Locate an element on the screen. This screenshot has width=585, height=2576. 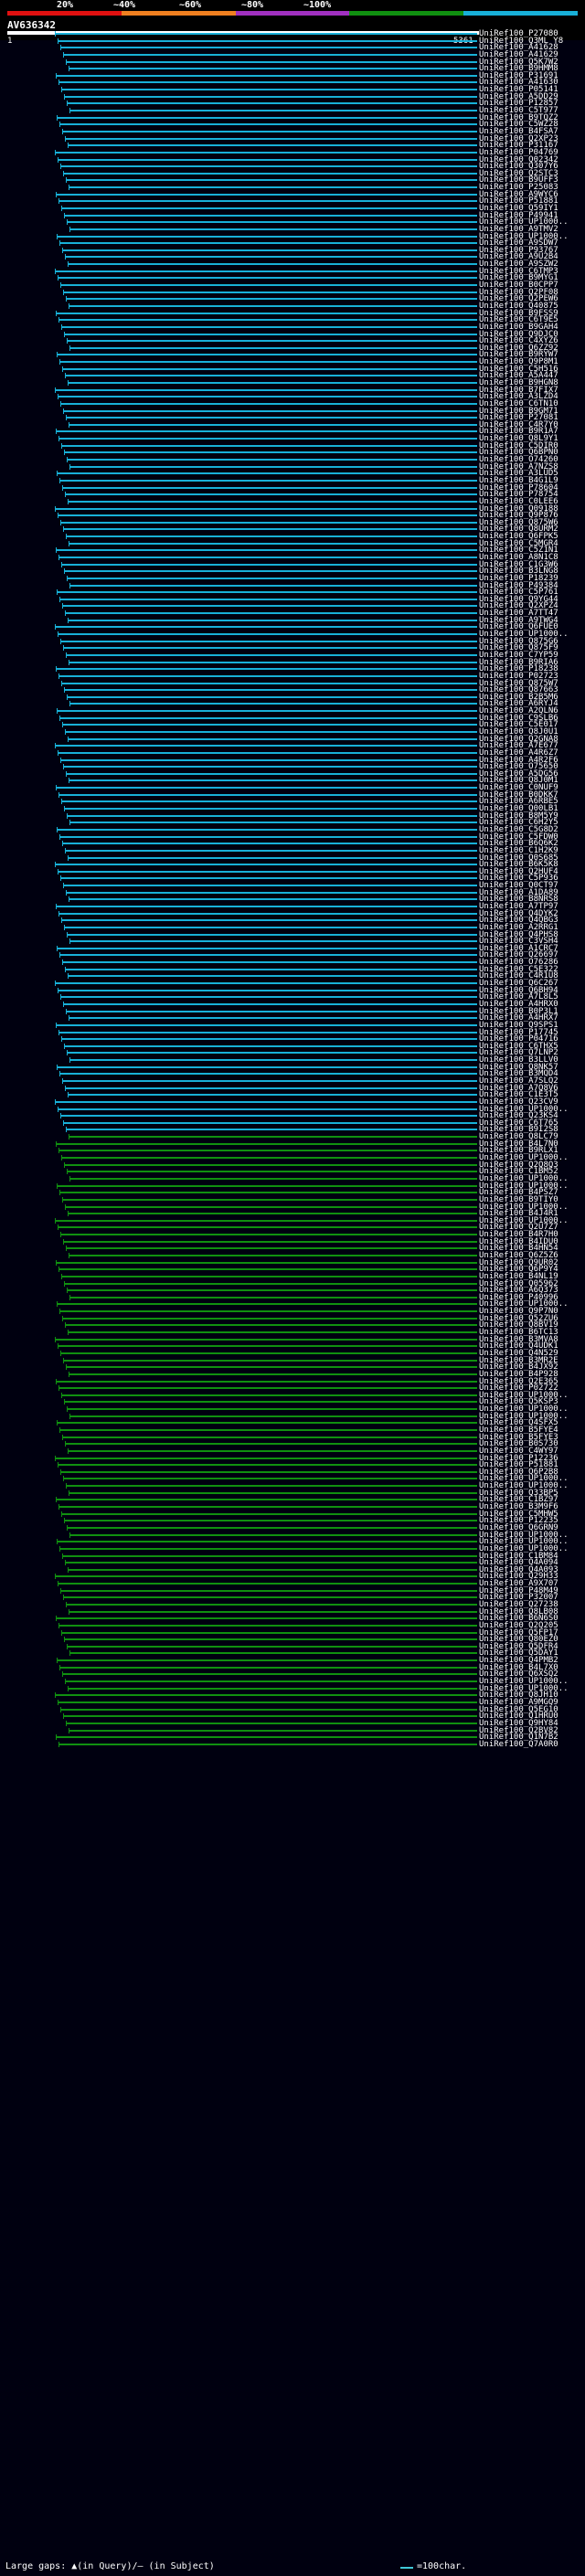
hit-label: UniRef100_Q8JH10 is located at coordinates (518, 1696).